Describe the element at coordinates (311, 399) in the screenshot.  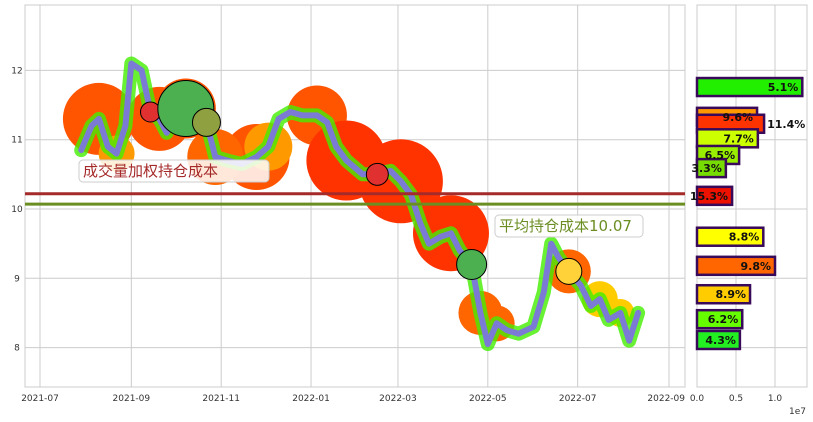
I see `x-tick-label: 2022-01` at that location.